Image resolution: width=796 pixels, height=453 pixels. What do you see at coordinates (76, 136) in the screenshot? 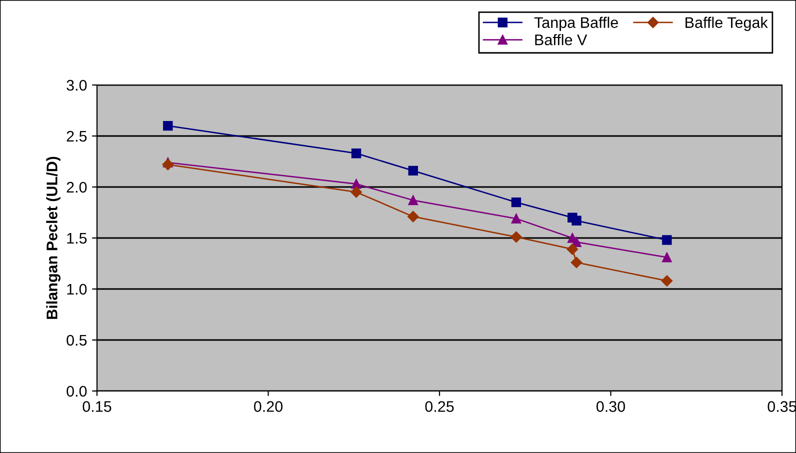
I see `y-tick-label: 2.5` at bounding box center [76, 136].